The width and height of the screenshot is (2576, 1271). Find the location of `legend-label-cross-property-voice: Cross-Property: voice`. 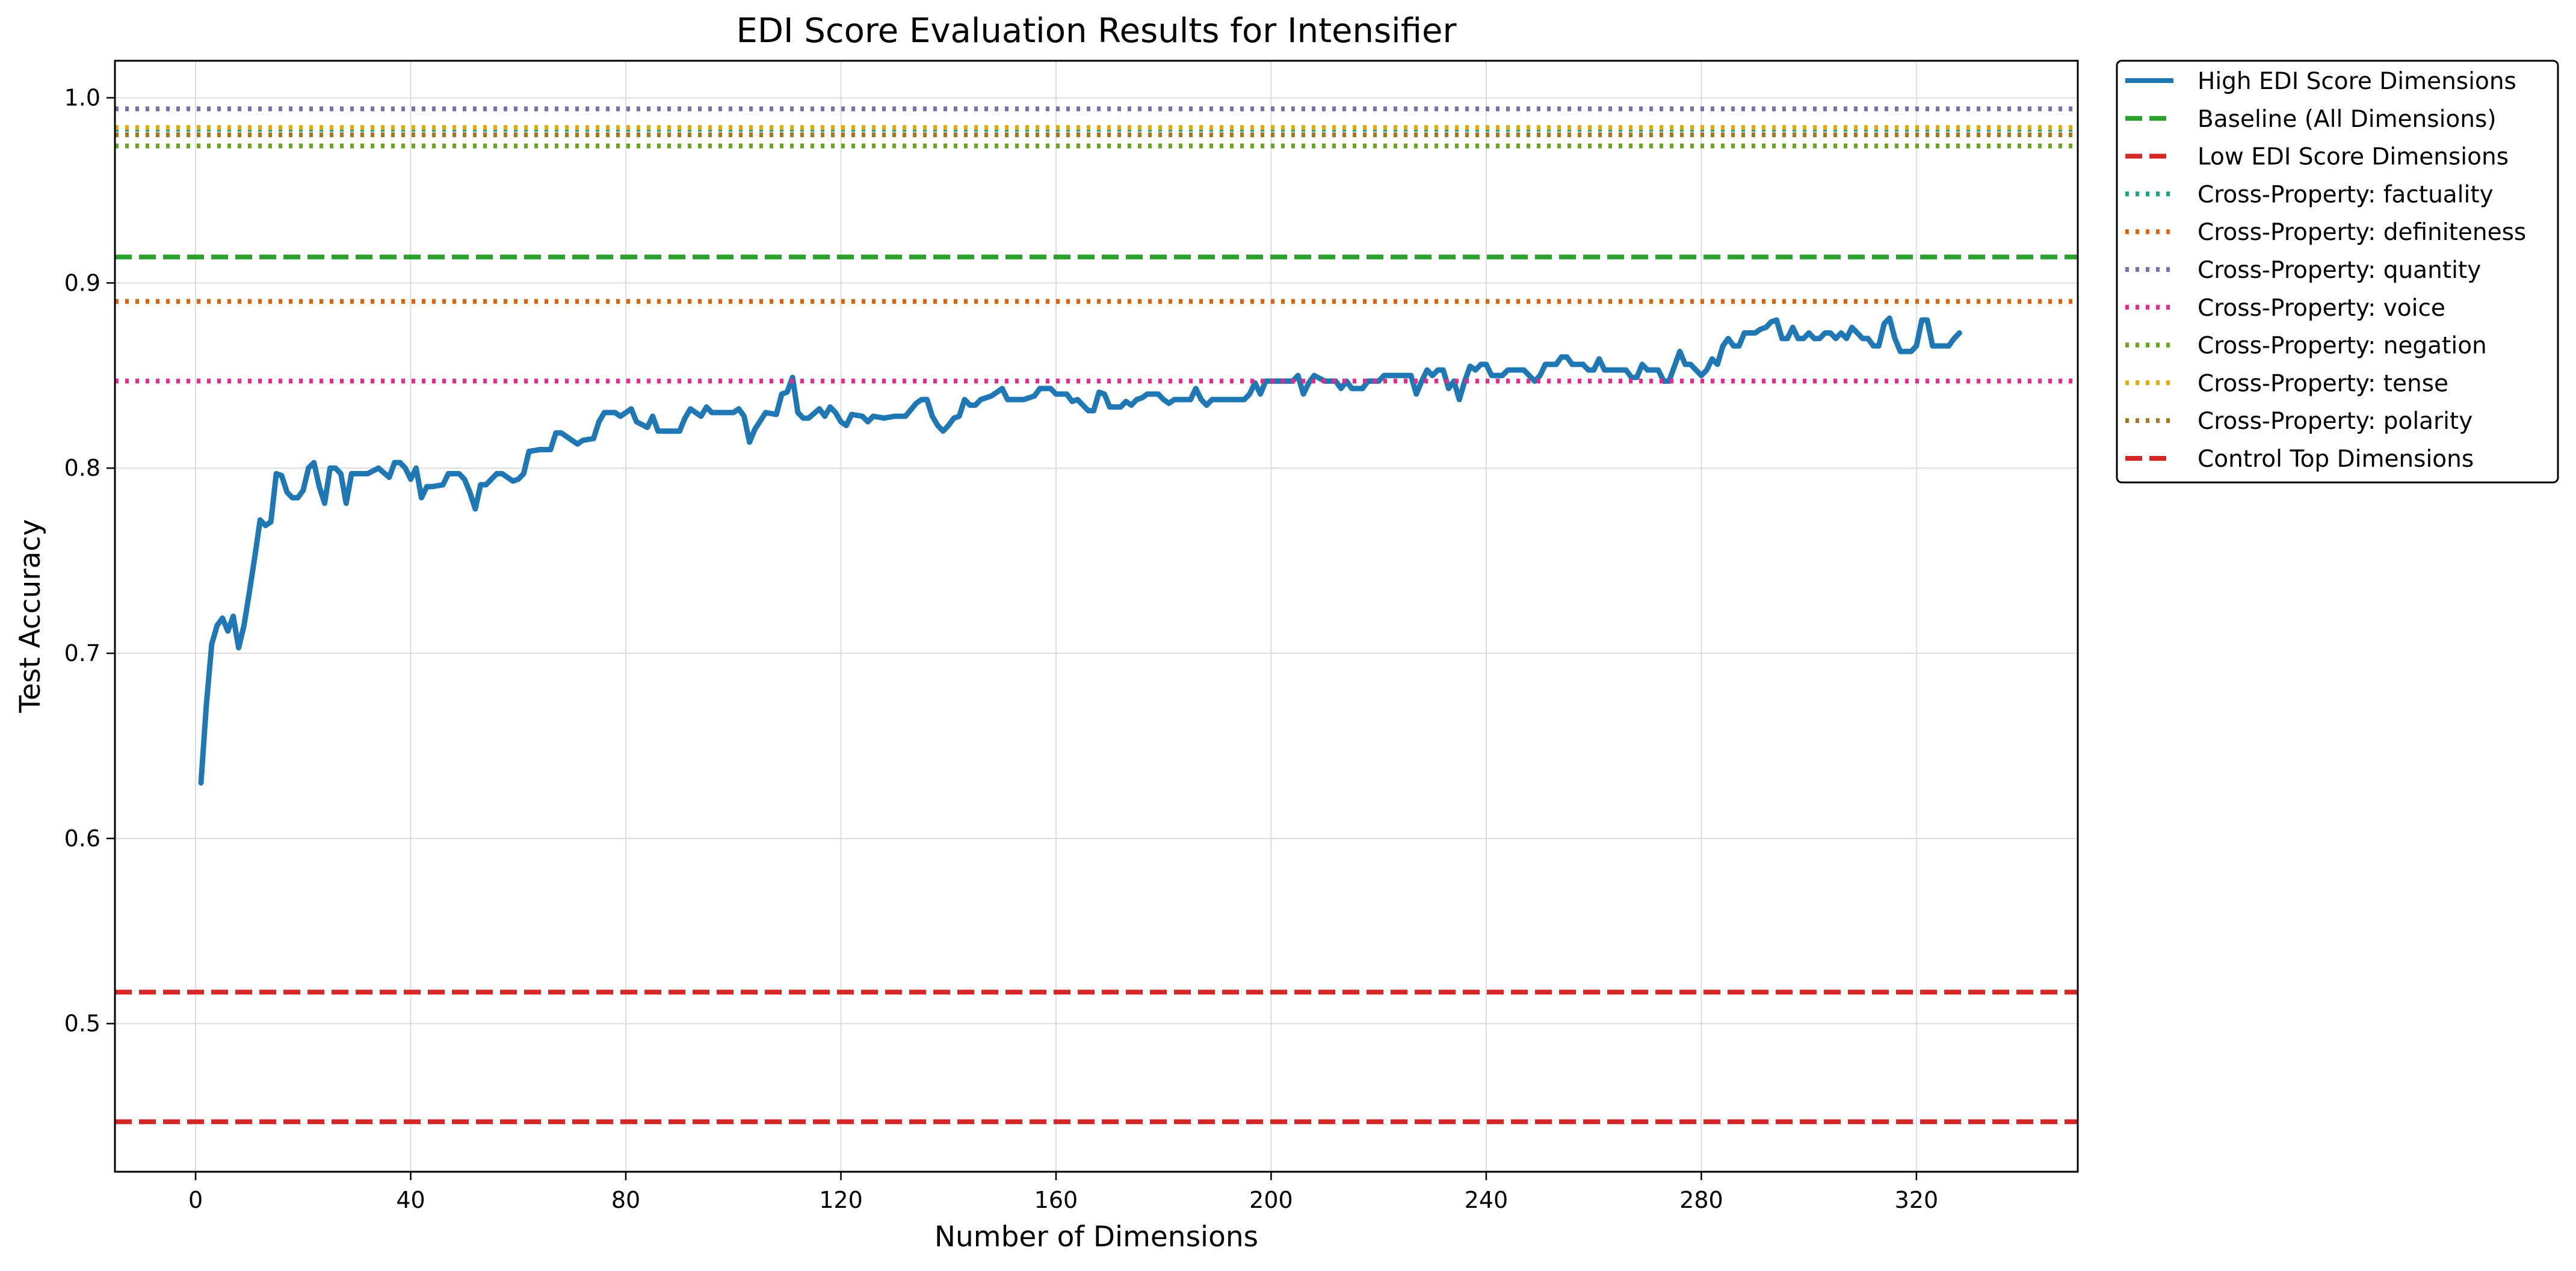

legend-label-cross-property-voice: Cross-Property: voice is located at coordinates (2321, 308).